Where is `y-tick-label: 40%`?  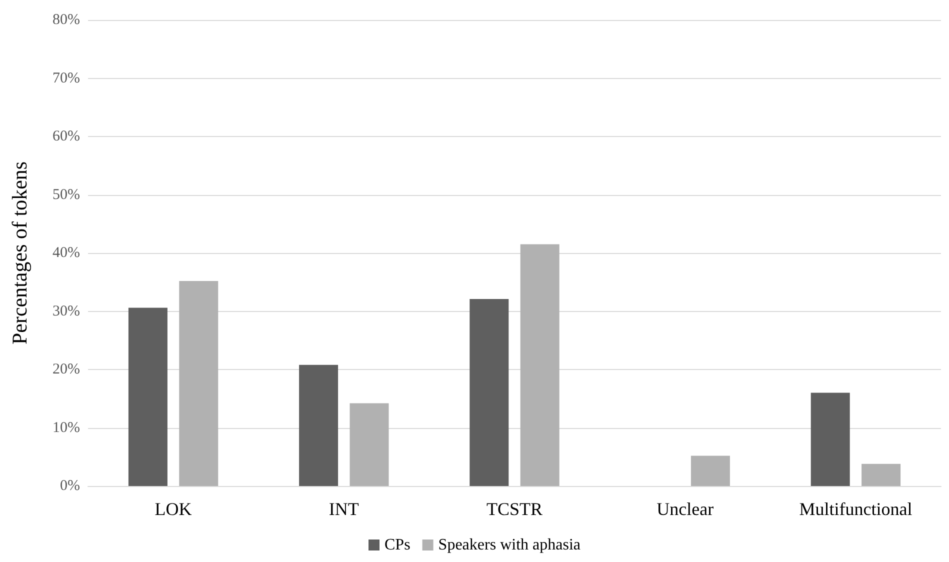 y-tick-label: 40% is located at coordinates (66, 253).